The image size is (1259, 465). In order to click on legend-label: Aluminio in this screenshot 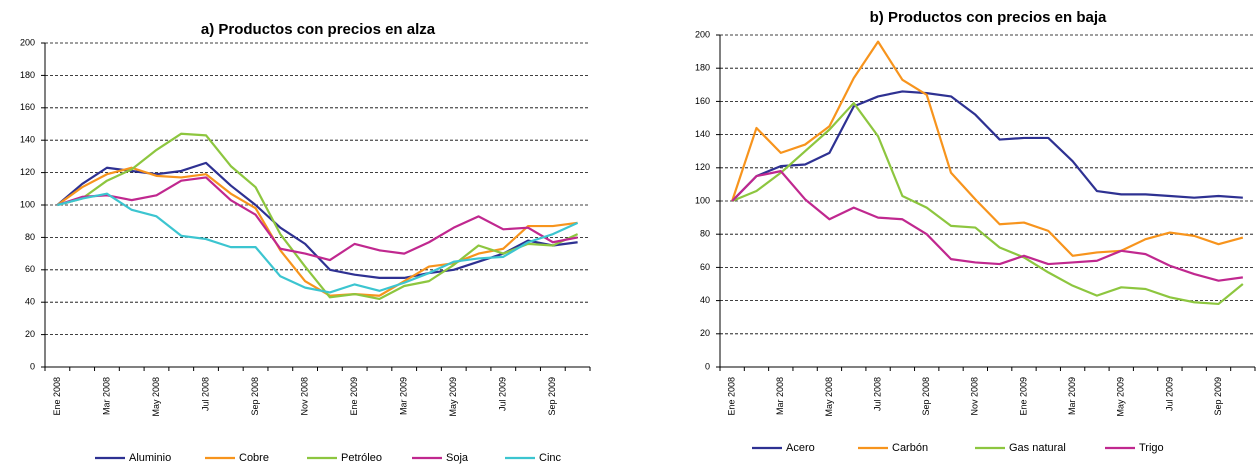, I will do `click(150, 458)`.